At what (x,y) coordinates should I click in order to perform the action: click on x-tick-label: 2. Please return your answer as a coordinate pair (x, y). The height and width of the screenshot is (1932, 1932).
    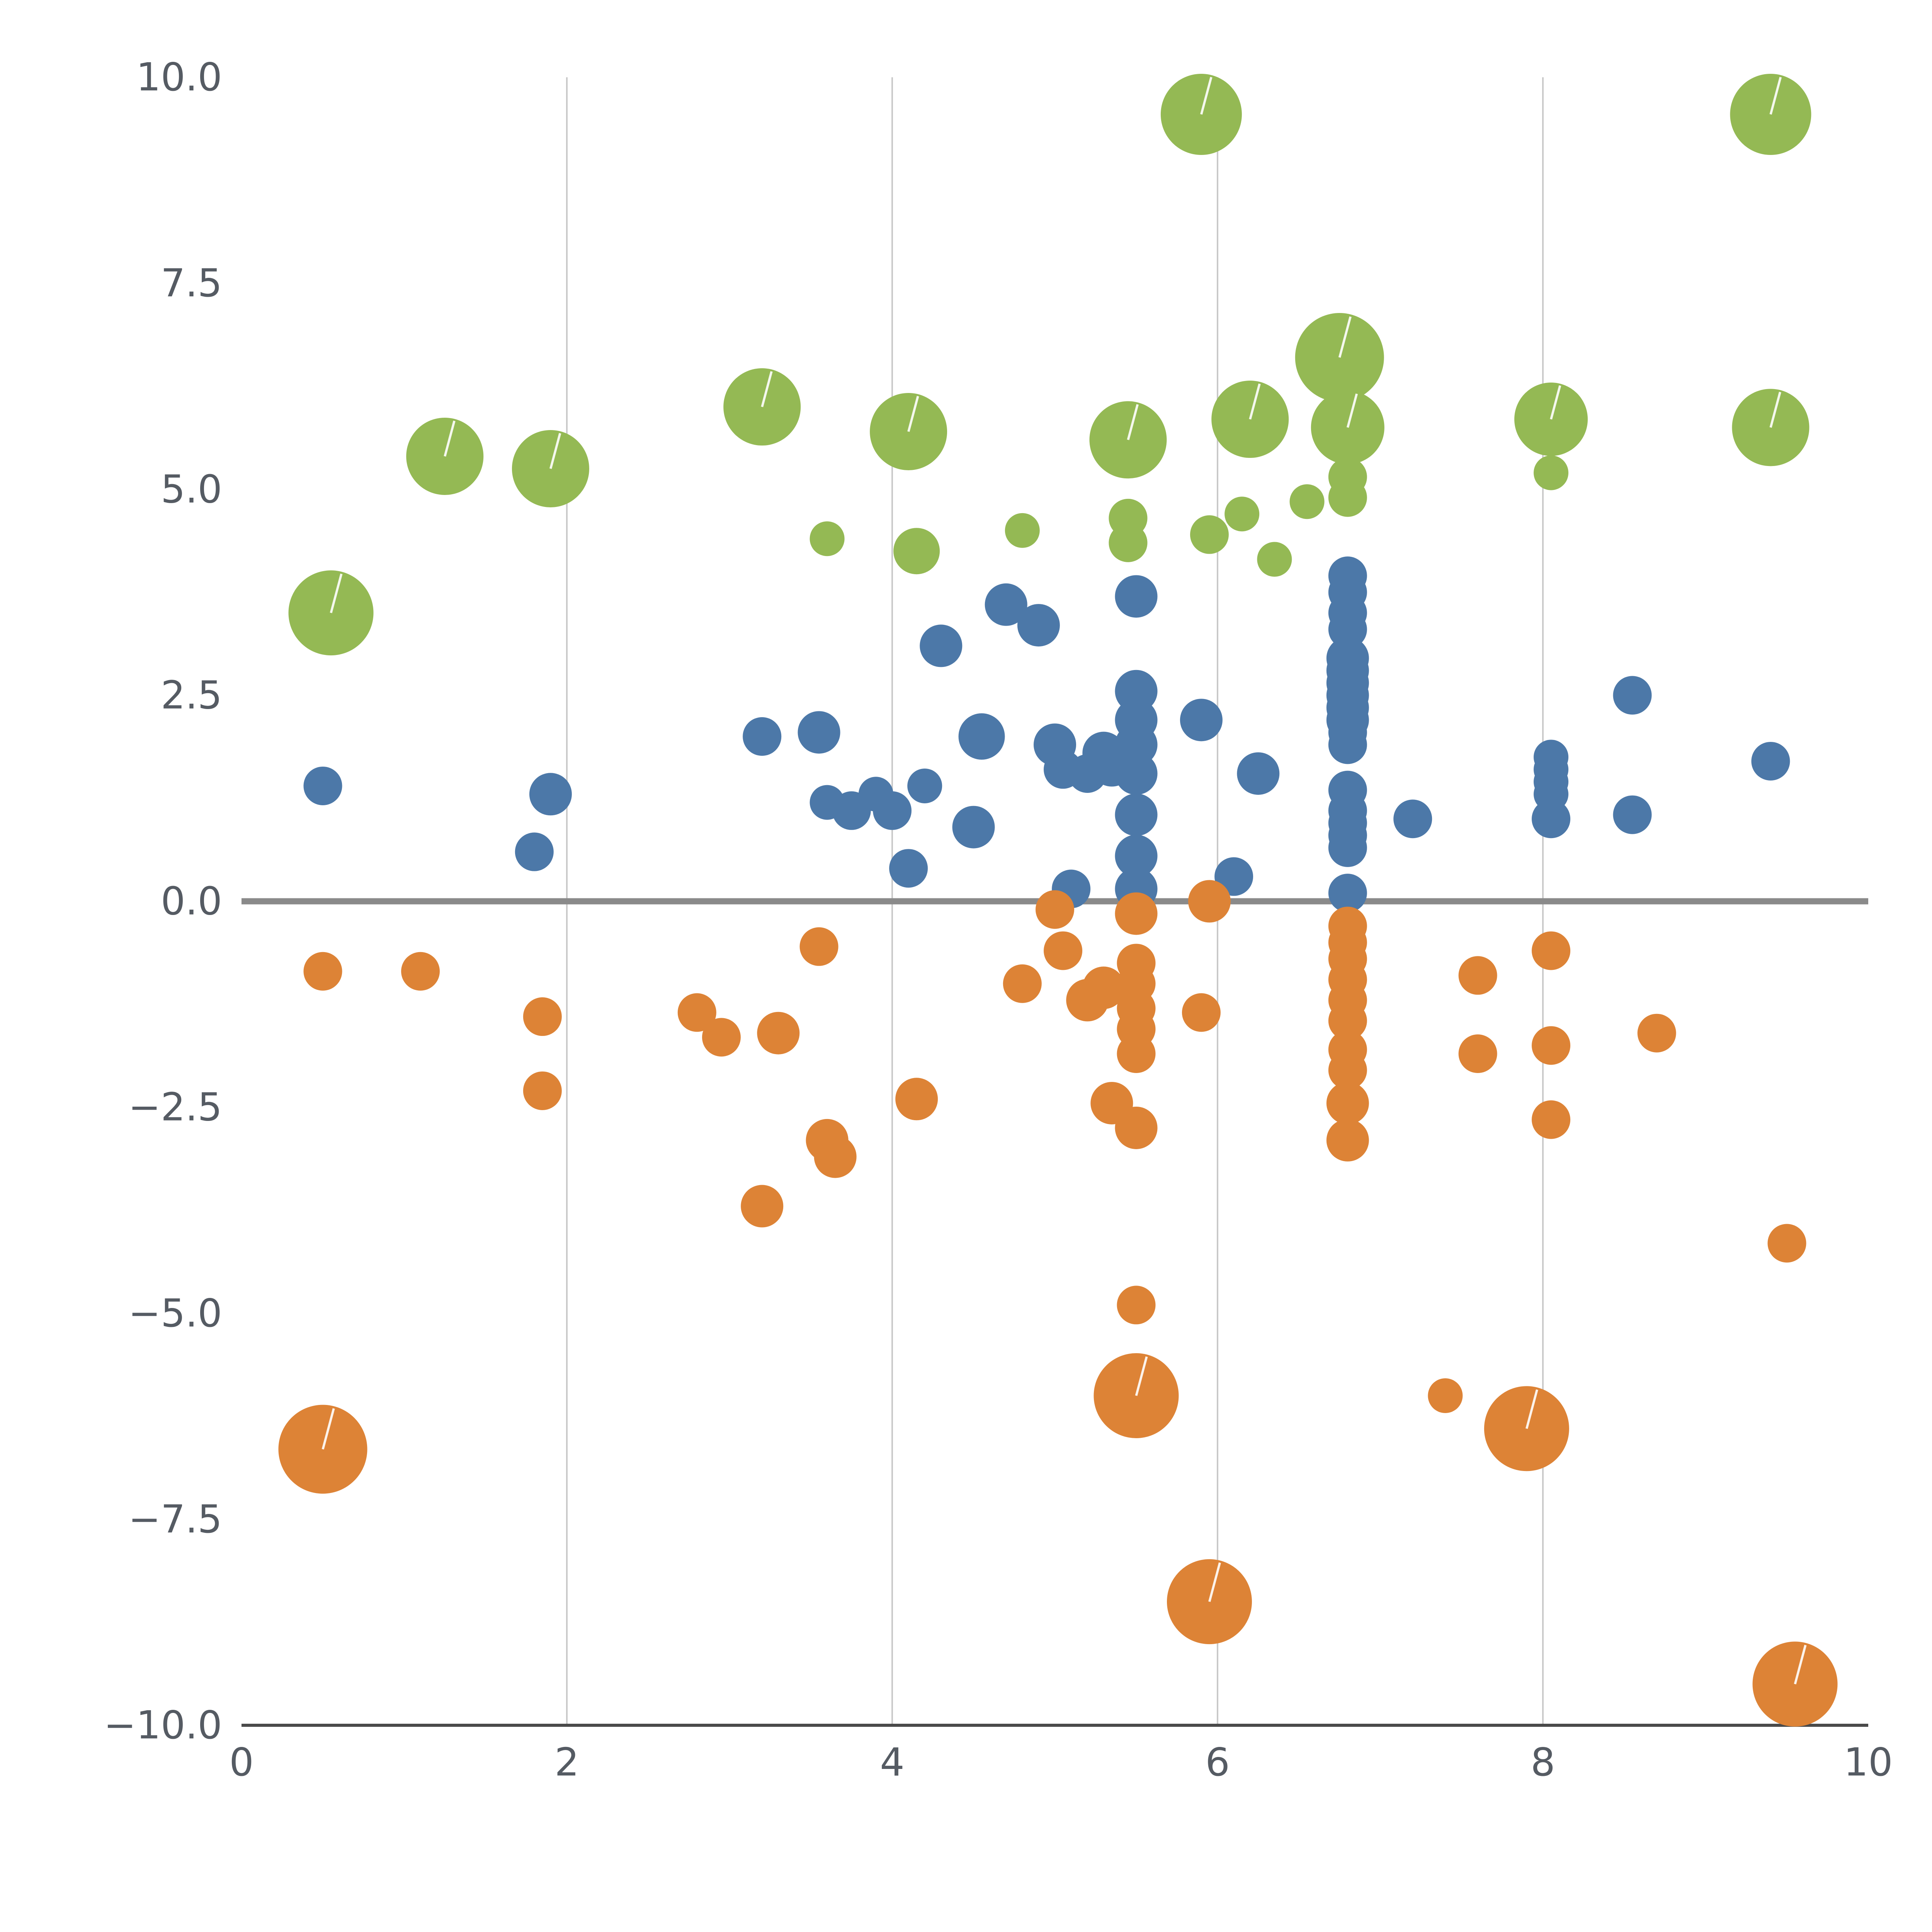
    Looking at the image, I should click on (567, 1763).